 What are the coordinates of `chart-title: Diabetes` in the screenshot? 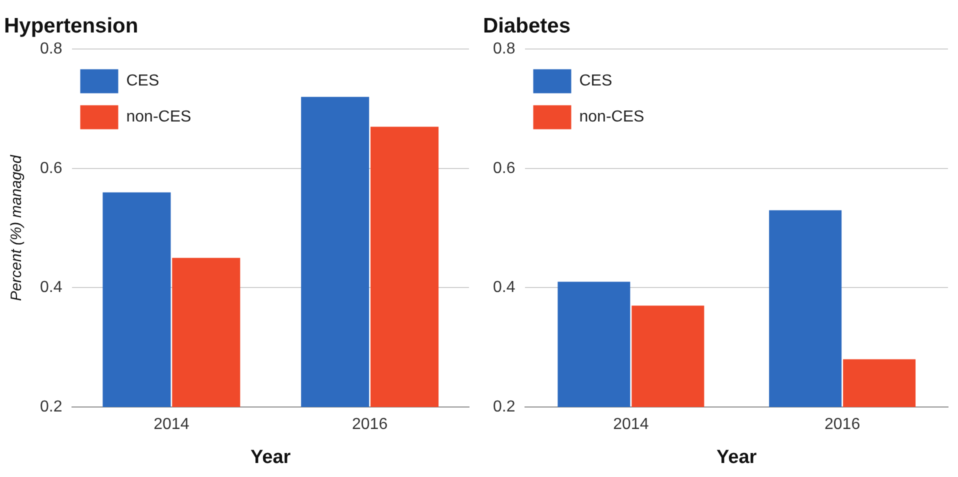 It's located at (527, 26).